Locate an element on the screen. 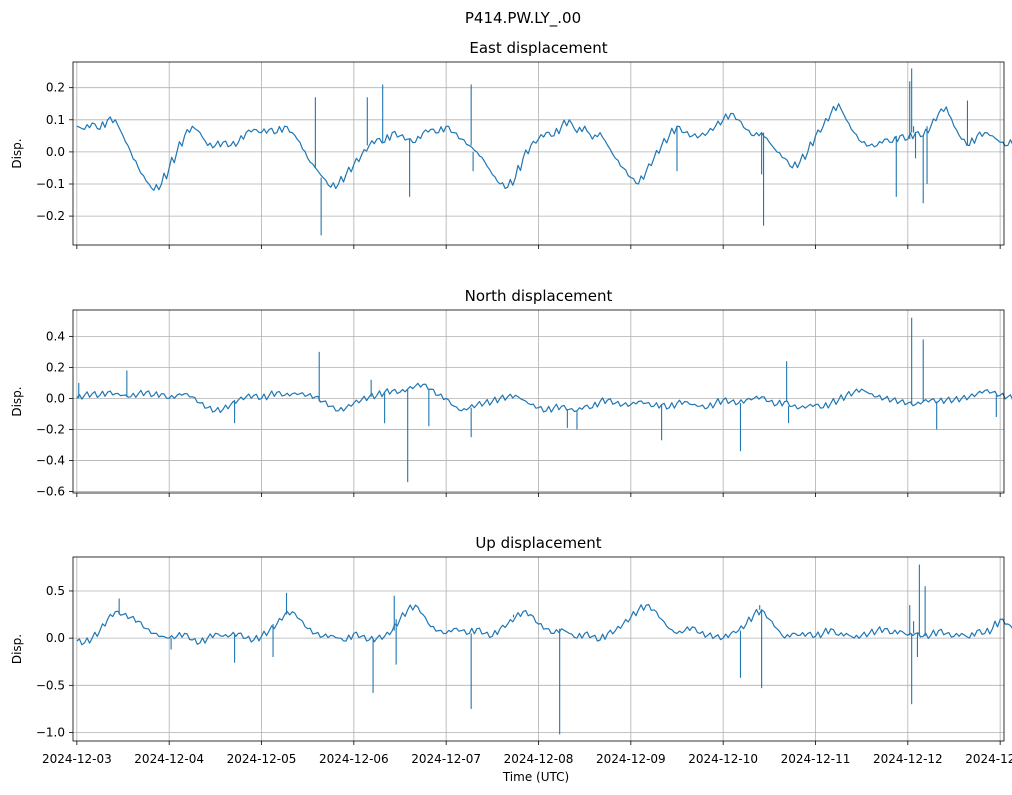  x-tick-label: 2024-12-05 is located at coordinates (262, 759).